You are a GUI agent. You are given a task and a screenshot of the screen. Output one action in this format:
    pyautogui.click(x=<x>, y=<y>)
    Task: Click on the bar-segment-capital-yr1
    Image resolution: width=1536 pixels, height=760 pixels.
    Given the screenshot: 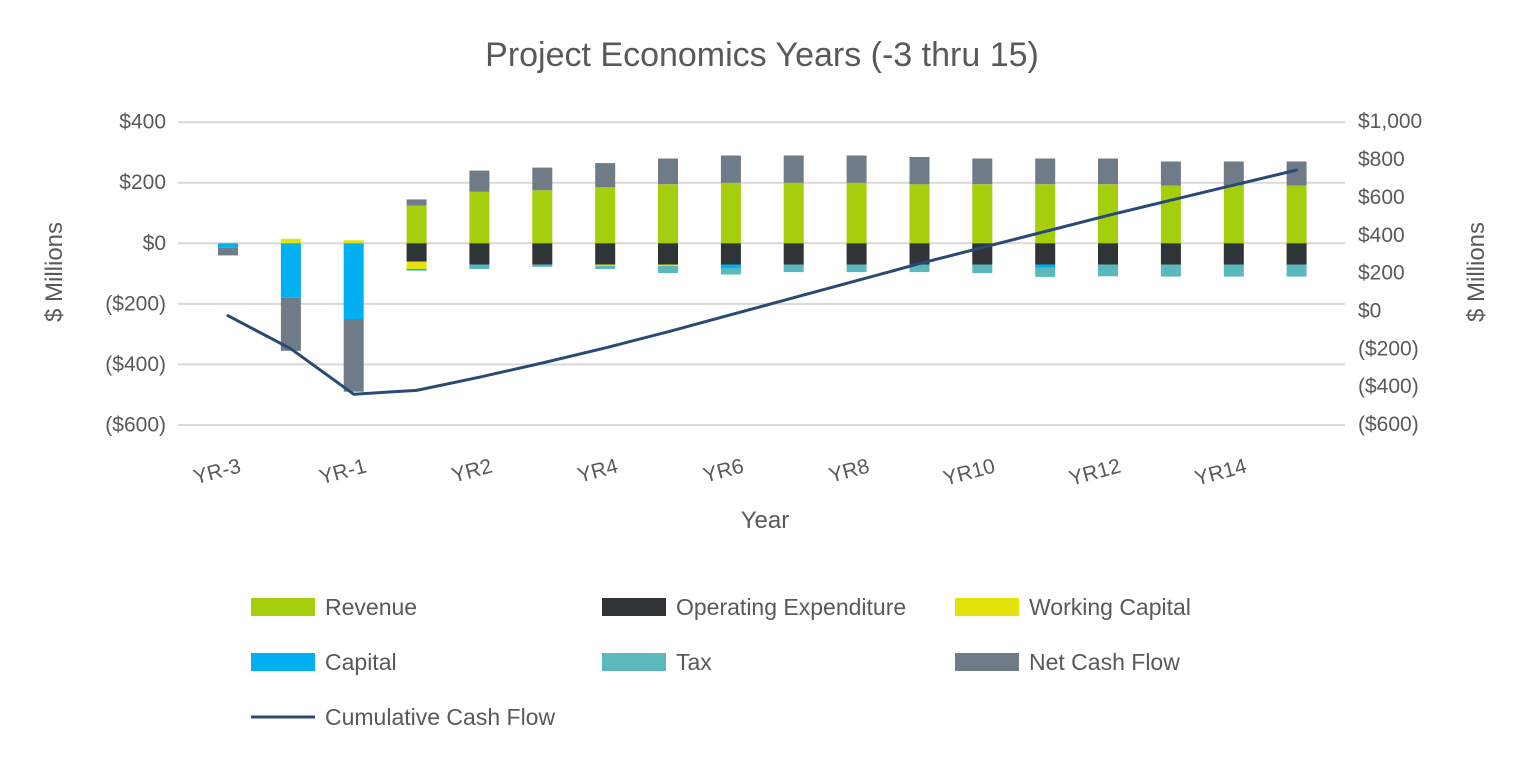 What is the action you would take?
    pyautogui.click(x=416, y=270)
    